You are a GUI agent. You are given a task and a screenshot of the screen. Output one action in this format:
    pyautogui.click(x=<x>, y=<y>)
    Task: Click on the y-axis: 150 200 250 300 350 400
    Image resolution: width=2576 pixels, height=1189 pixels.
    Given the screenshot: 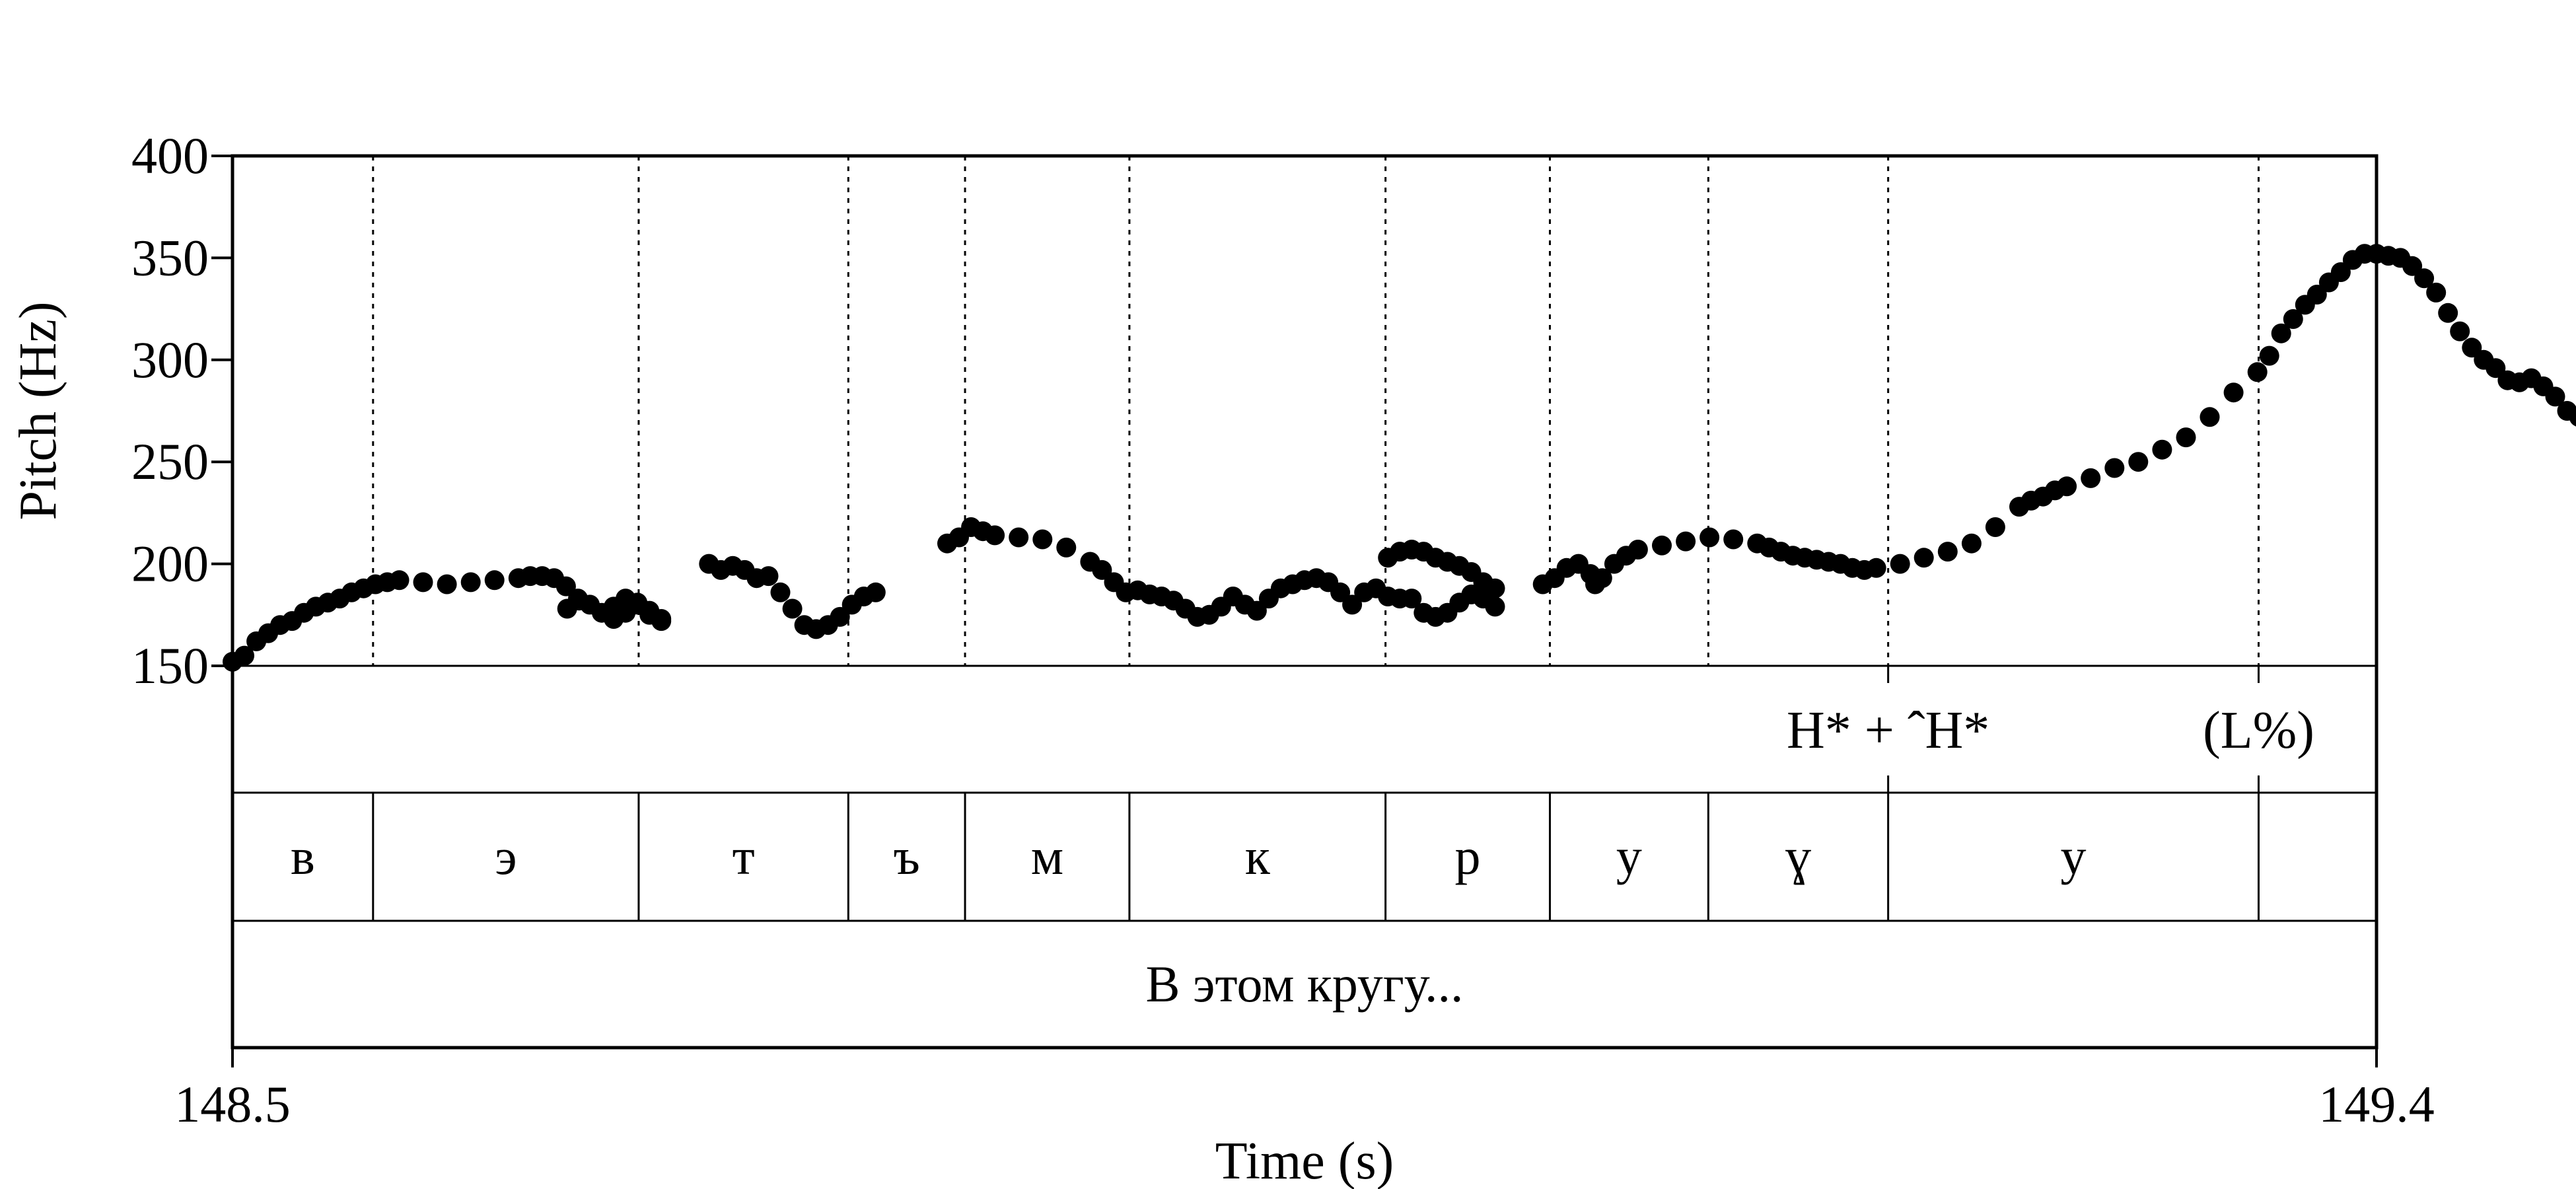 What is the action you would take?
    pyautogui.click(x=182, y=410)
    